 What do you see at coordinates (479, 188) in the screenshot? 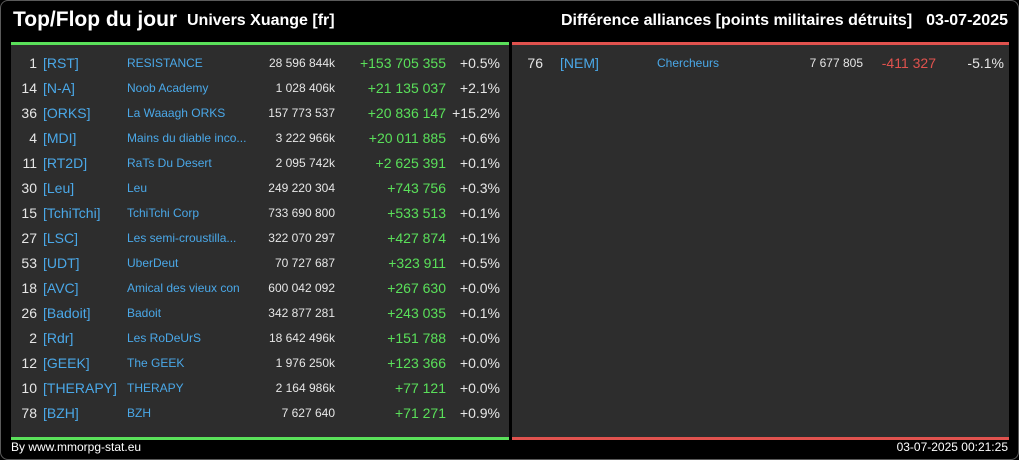
I see `alliance-percent: +0.3%` at bounding box center [479, 188].